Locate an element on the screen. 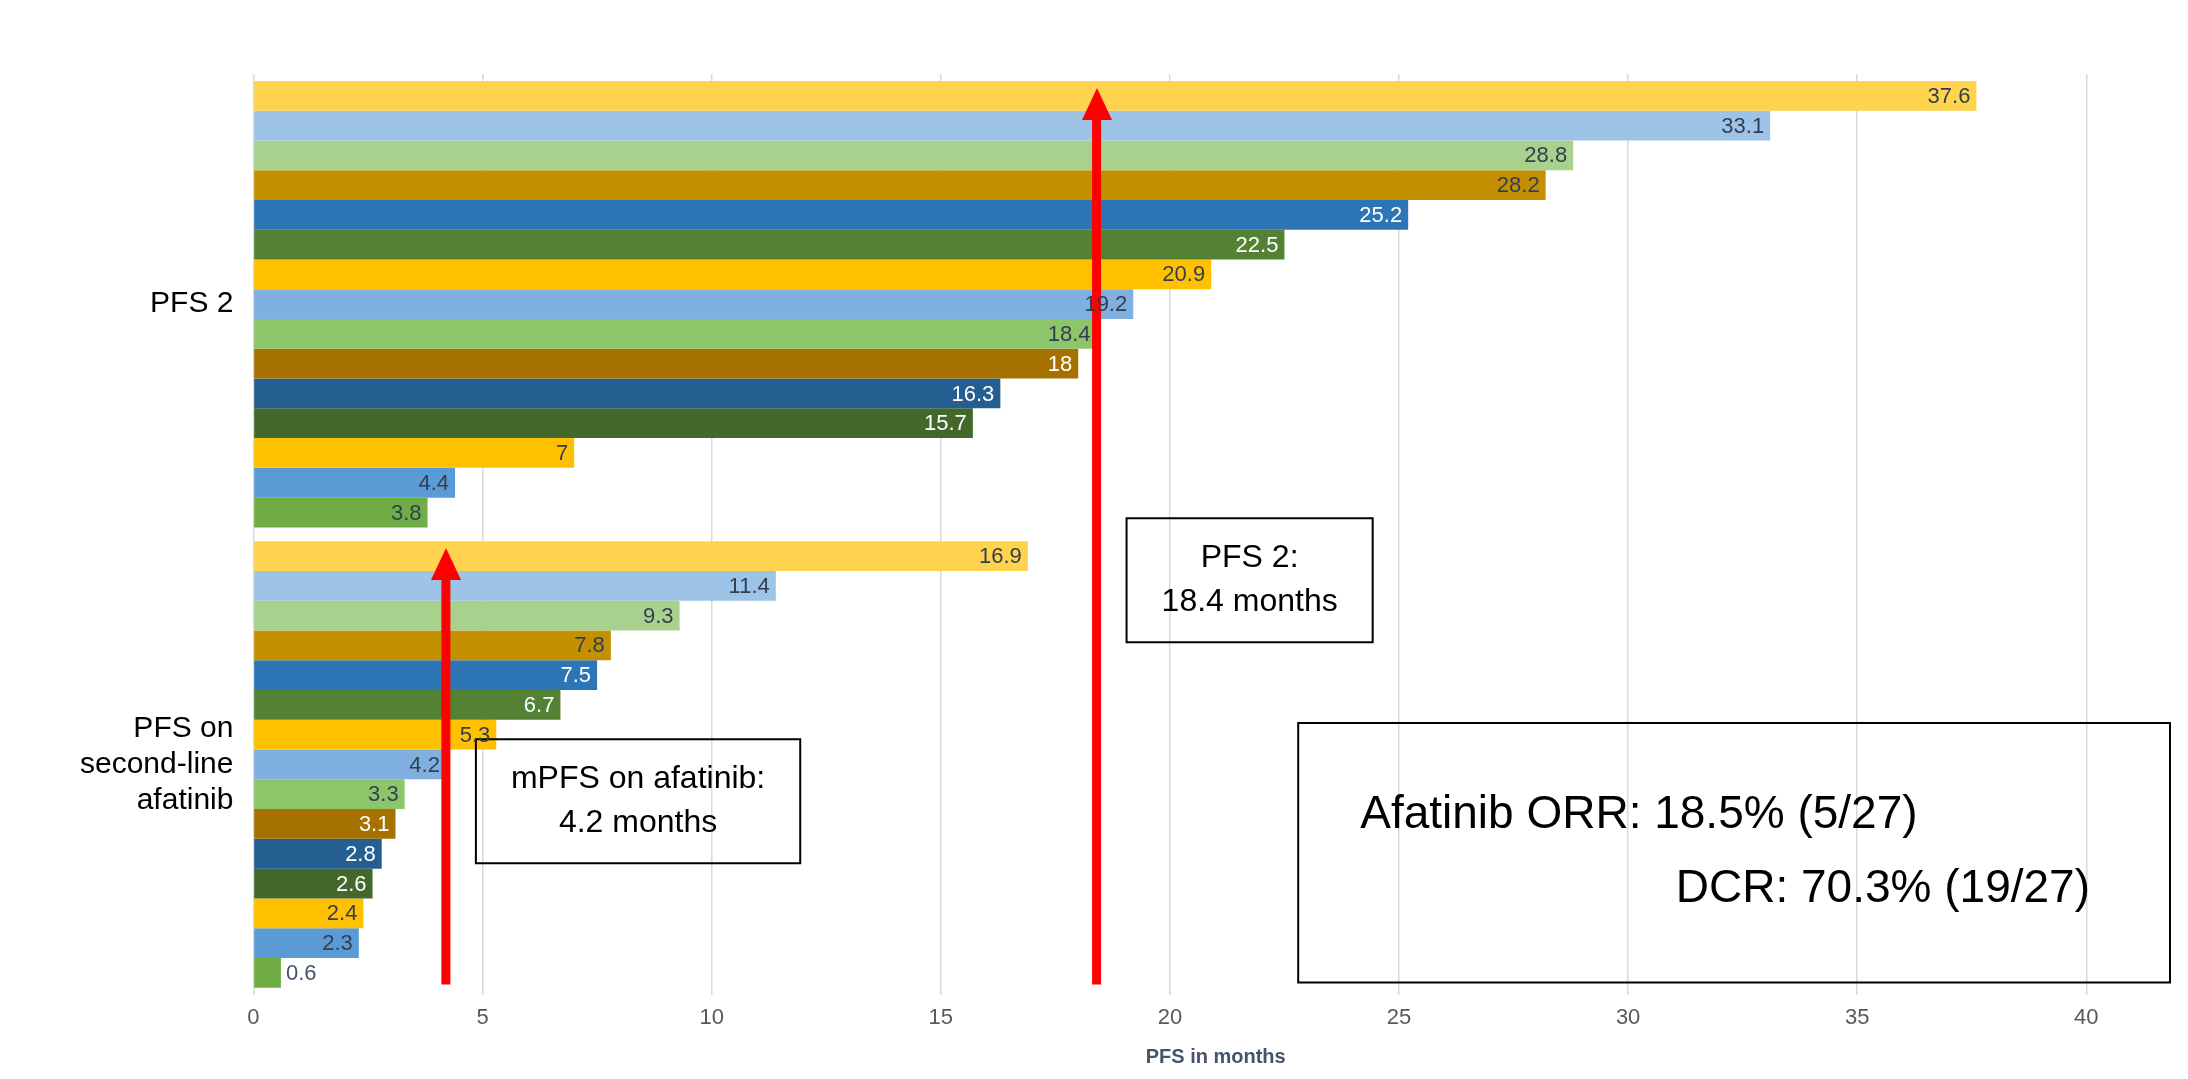  x-axis-title: PFS in months is located at coordinates (1215, 1055).